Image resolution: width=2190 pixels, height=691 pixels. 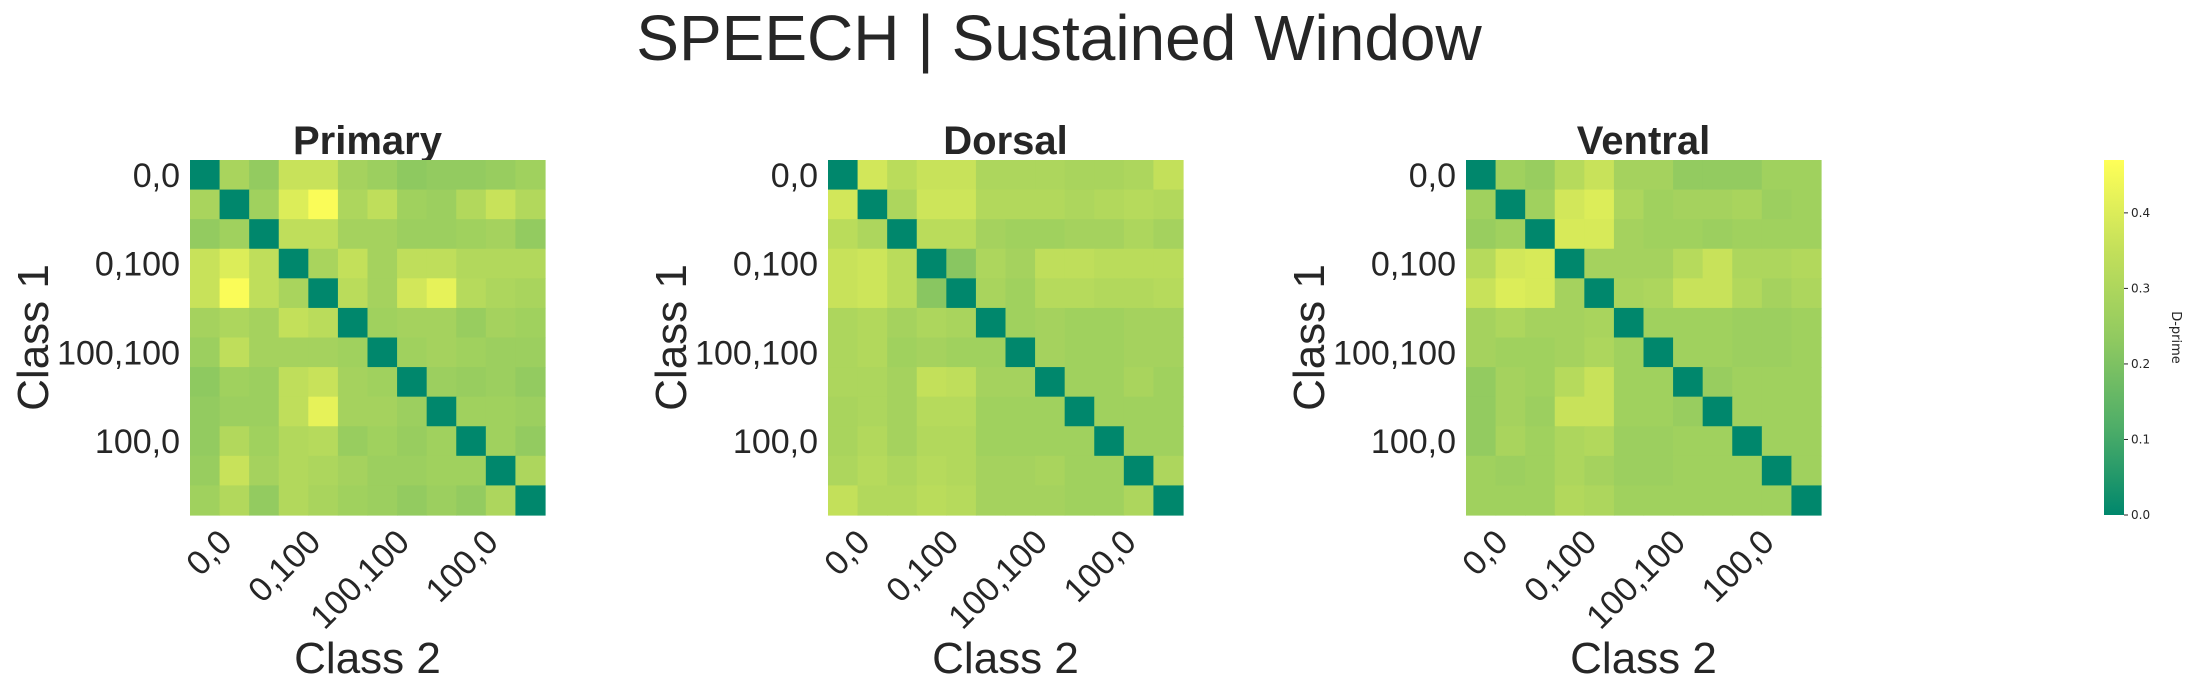 What do you see at coordinates (2175, 337) in the screenshot?
I see `colorbar-label: D-prime` at bounding box center [2175, 337].